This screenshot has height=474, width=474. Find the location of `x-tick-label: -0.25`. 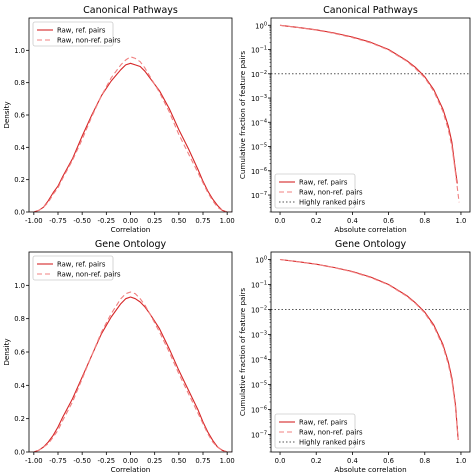

x-tick-label: -0.25 is located at coordinates (107, 221).